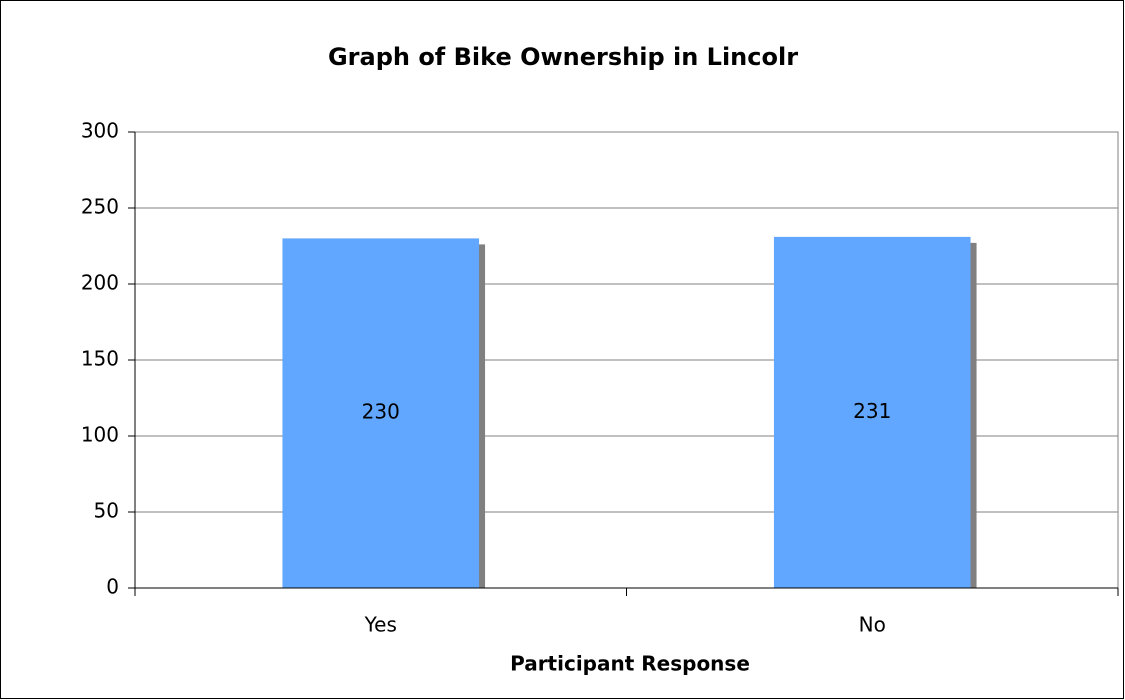  Describe the element at coordinates (100, 207) in the screenshot. I see `y-tick-label: 250` at that location.